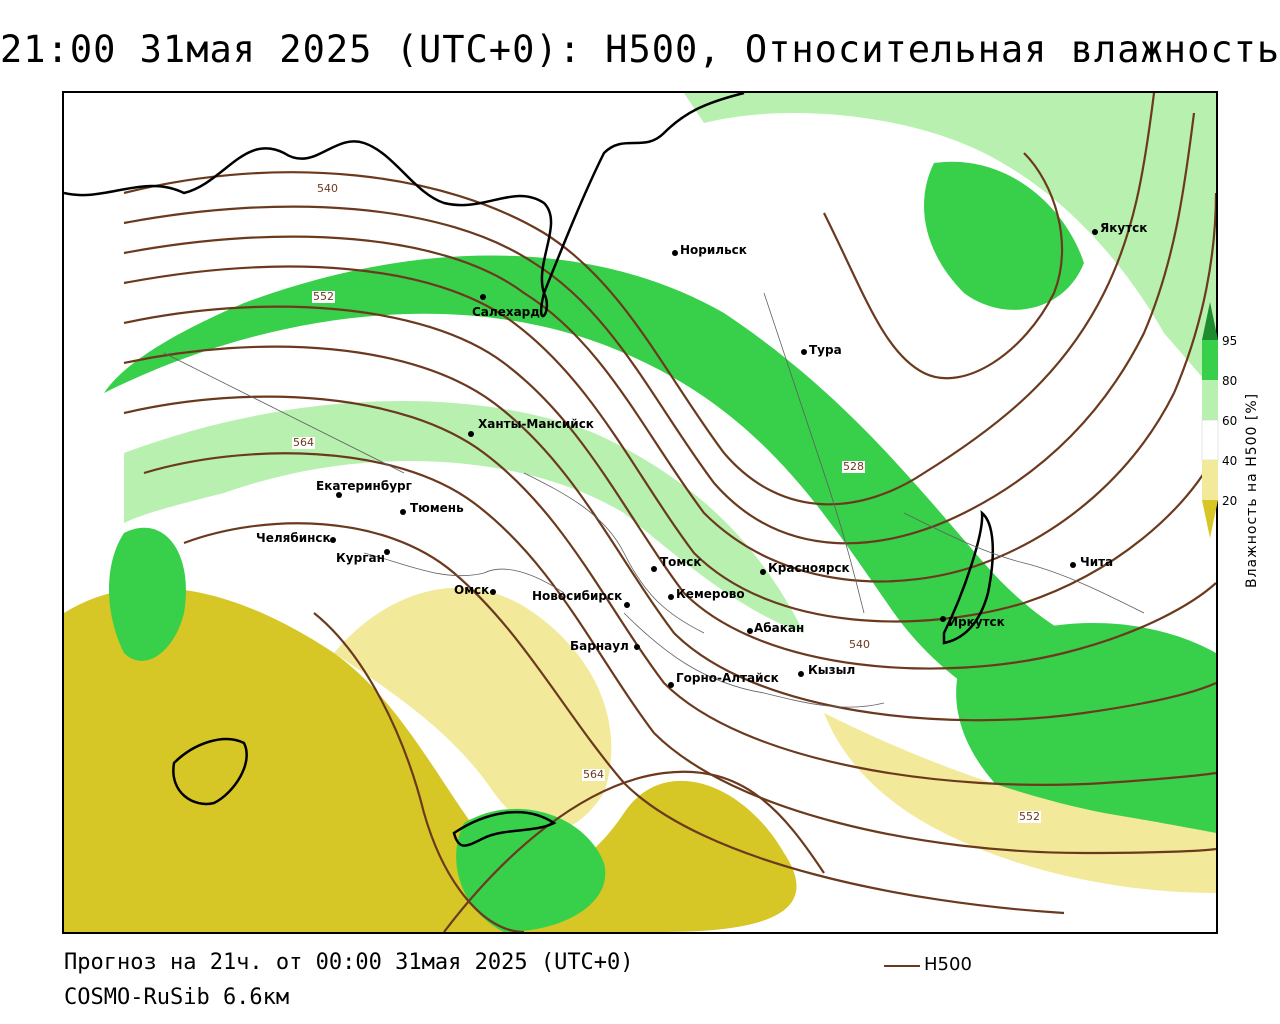 Image resolution: width=1280 pixels, height=1024 pixels. Describe the element at coordinates (825, 350) in the screenshot. I see `city-label-tura: Тура` at that location.